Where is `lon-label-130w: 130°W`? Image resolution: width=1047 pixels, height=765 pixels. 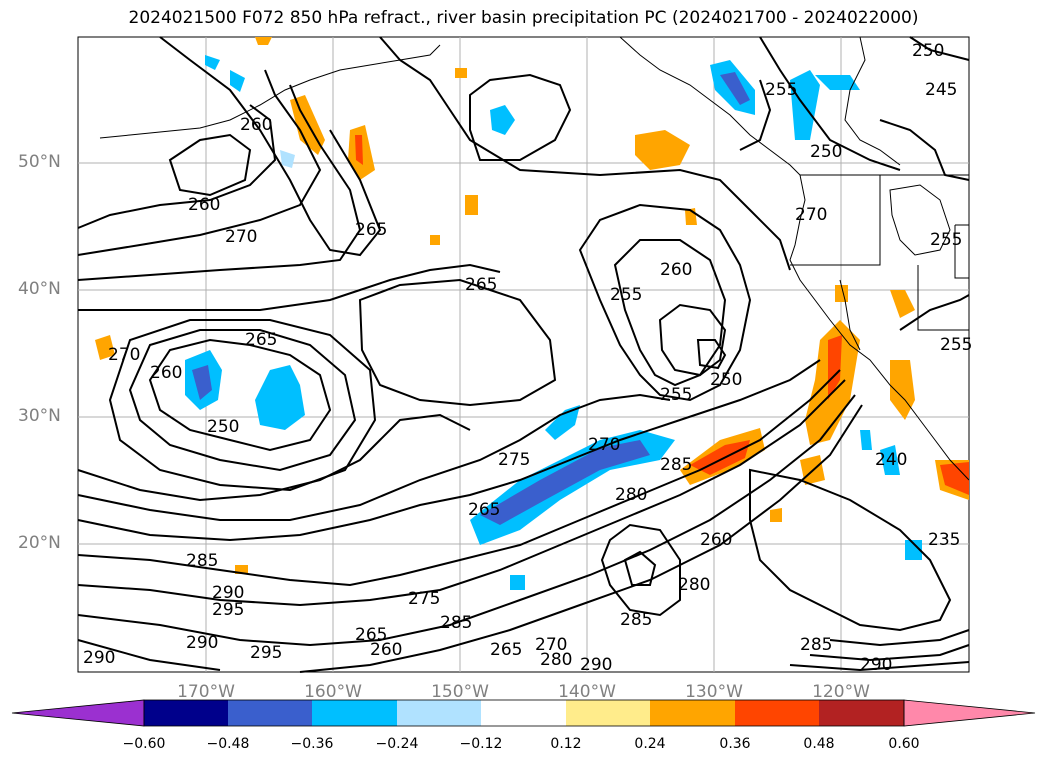
lon-label-130w: 130°W is located at coordinates (714, 692).